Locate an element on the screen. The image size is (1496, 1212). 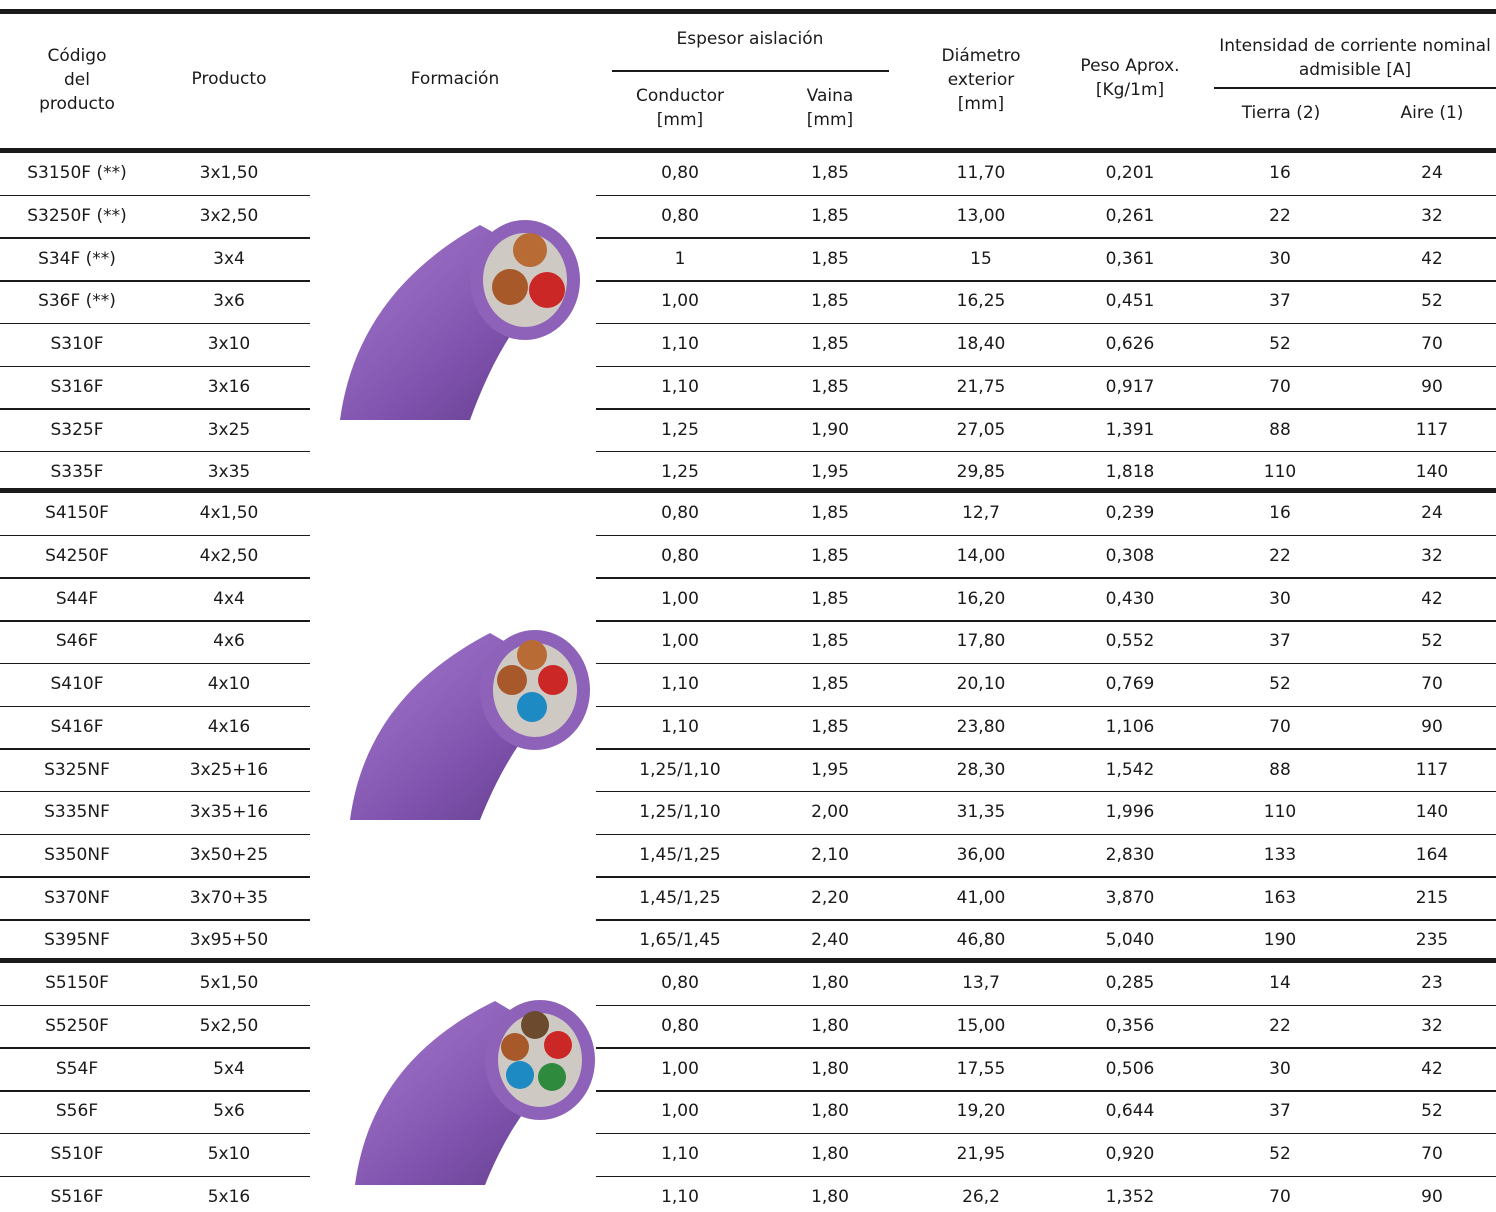
table-cell: 0,552 is located at coordinates (1130, 641).